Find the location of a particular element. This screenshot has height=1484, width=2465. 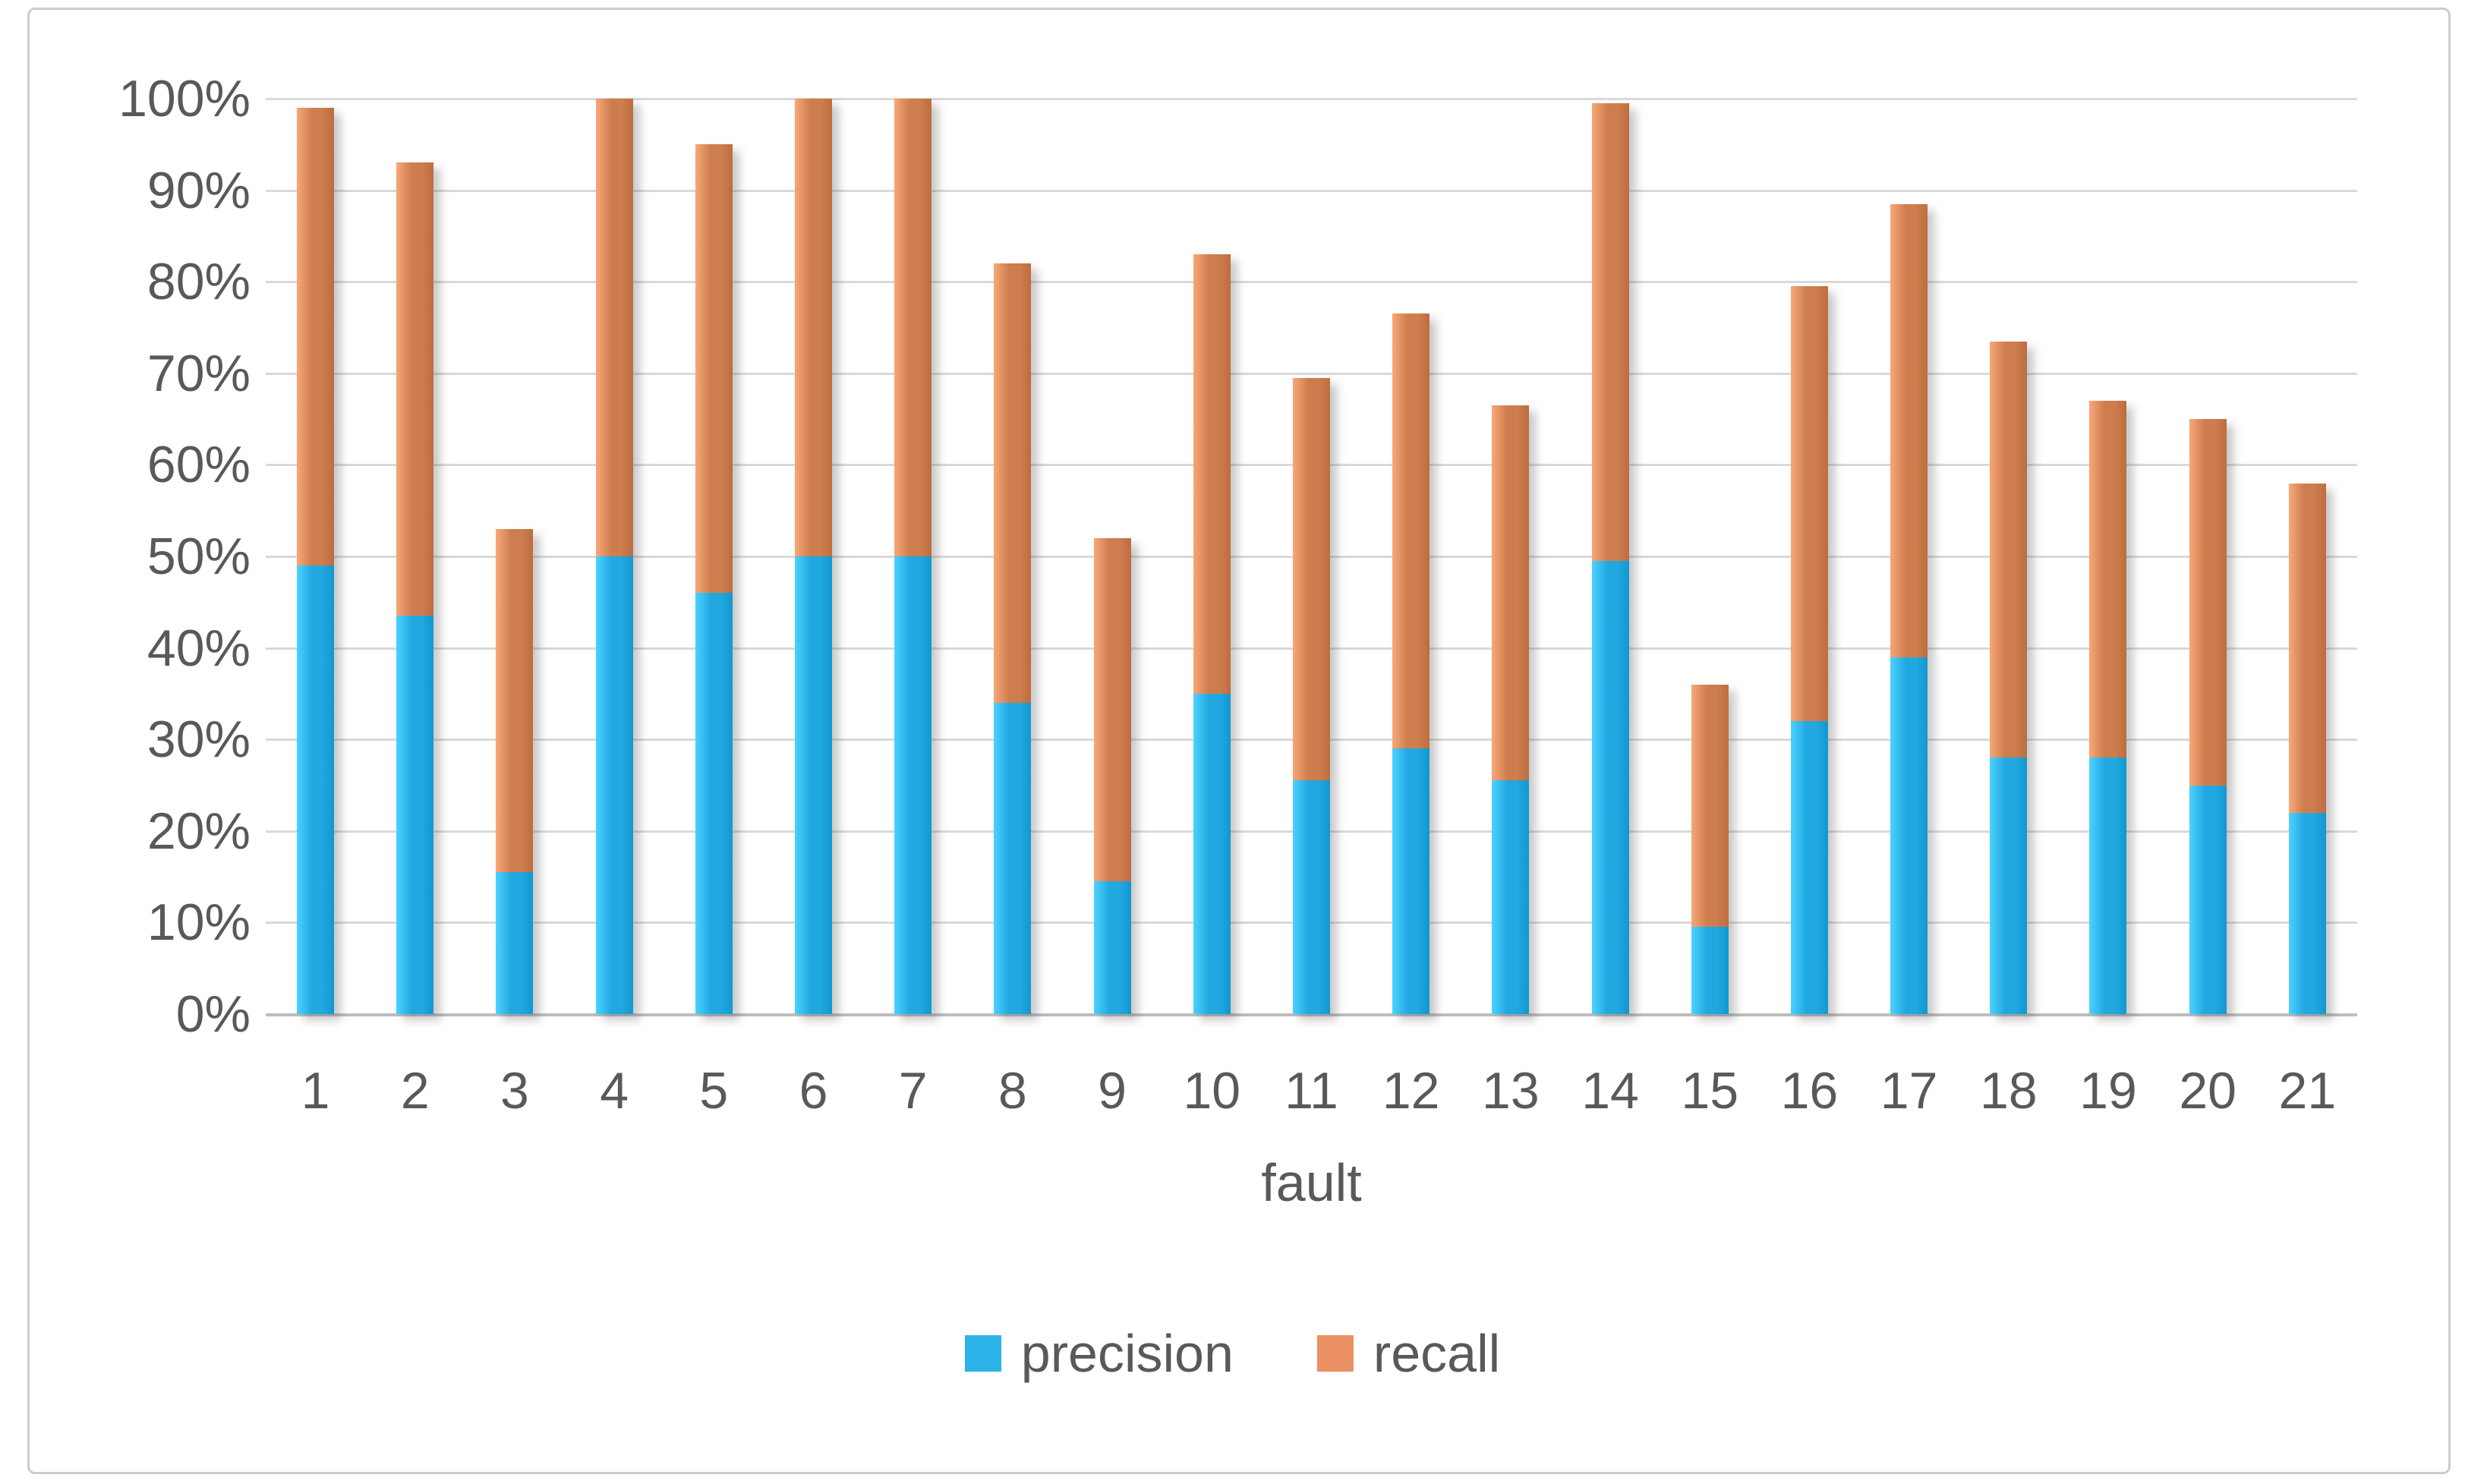

x-tick-label-8: 8 is located at coordinates (1012, 1091).